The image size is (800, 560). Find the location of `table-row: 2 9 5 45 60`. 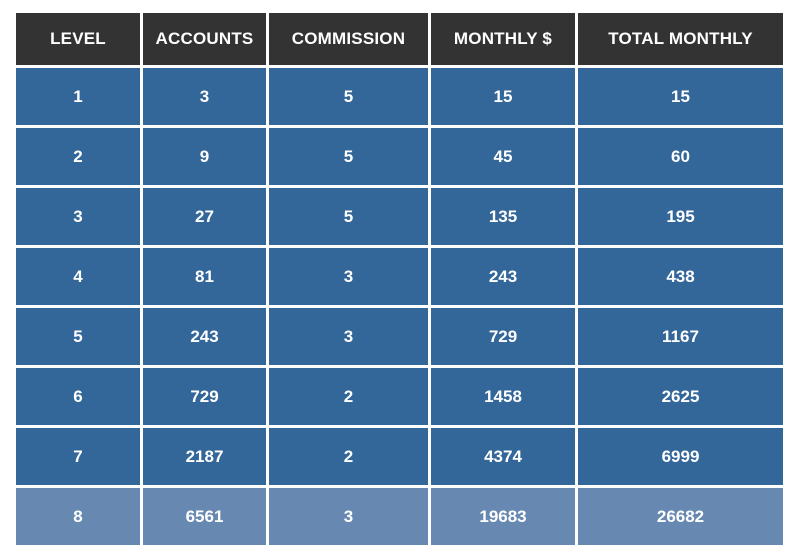

table-row: 2 9 5 45 60 is located at coordinates (399, 156).